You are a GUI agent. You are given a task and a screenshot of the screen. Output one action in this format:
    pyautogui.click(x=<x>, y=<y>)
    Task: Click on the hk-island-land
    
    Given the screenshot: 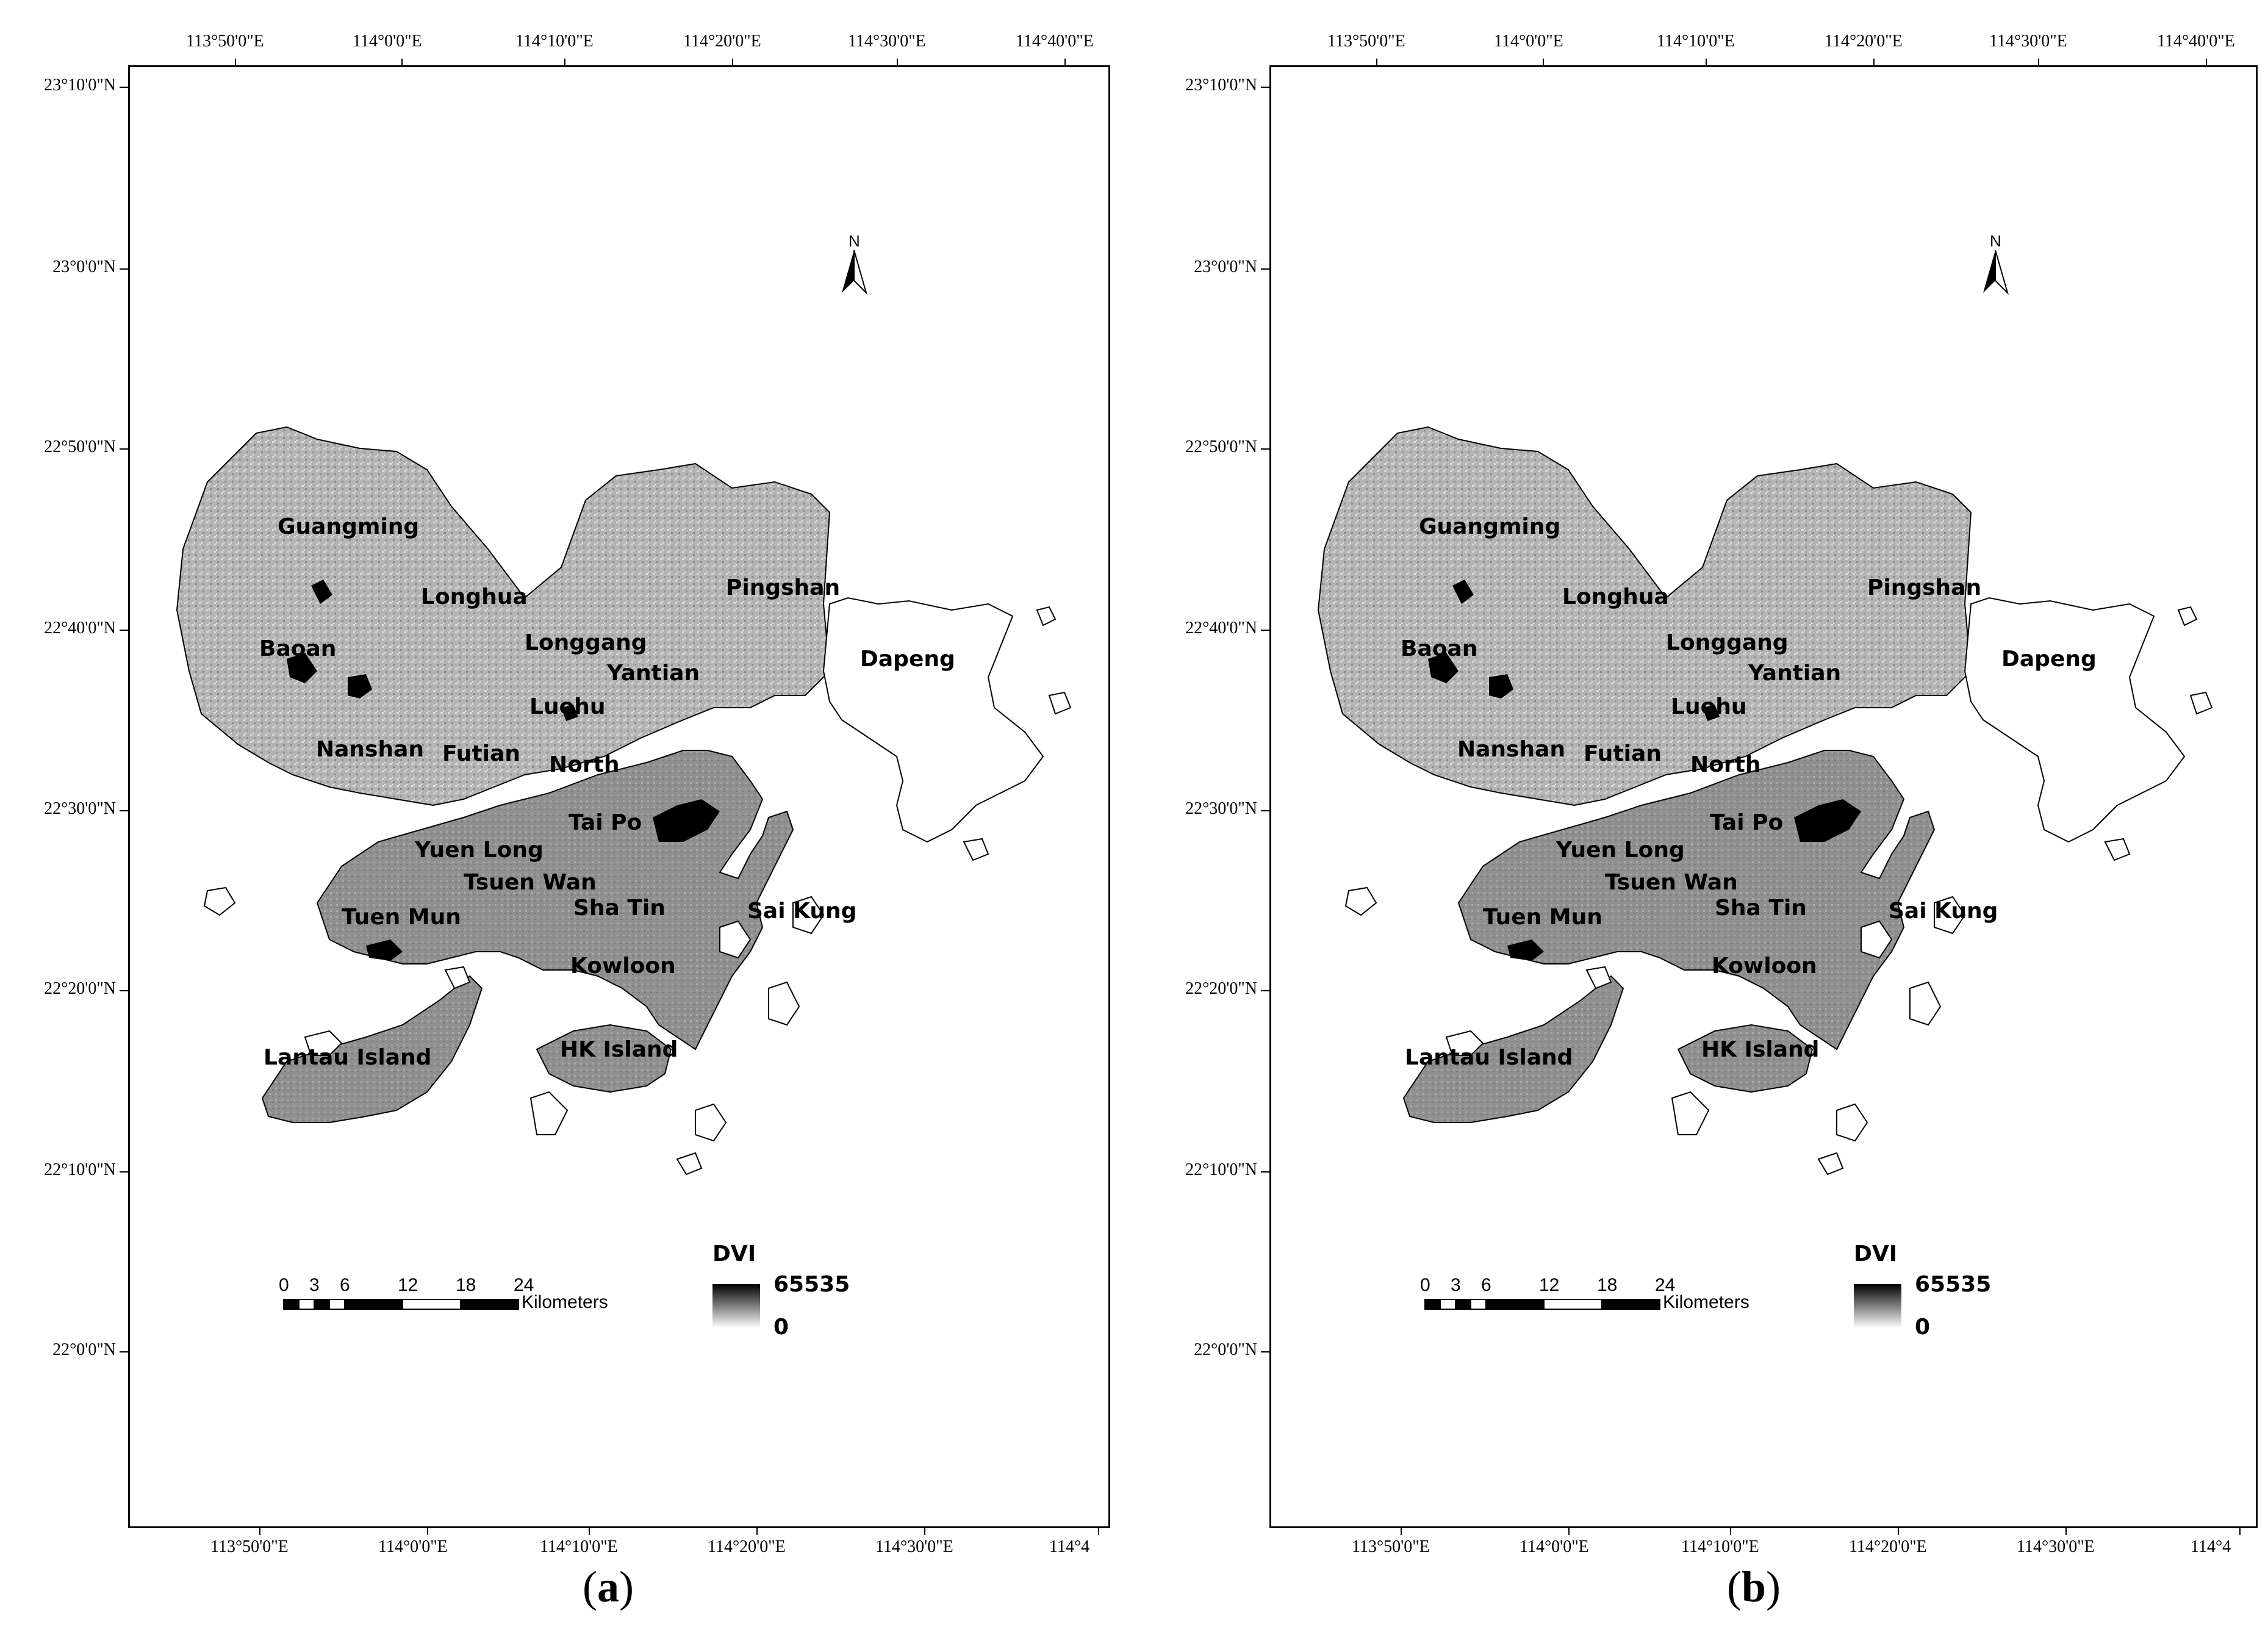 What is the action you would take?
    pyautogui.click(x=1746, y=1058)
    